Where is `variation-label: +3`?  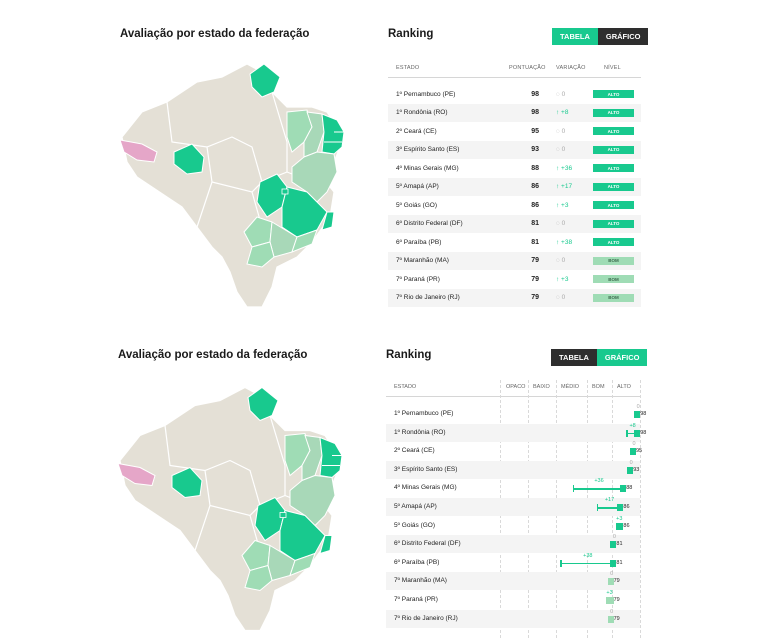 variation-label: +3 is located at coordinates (619, 518).